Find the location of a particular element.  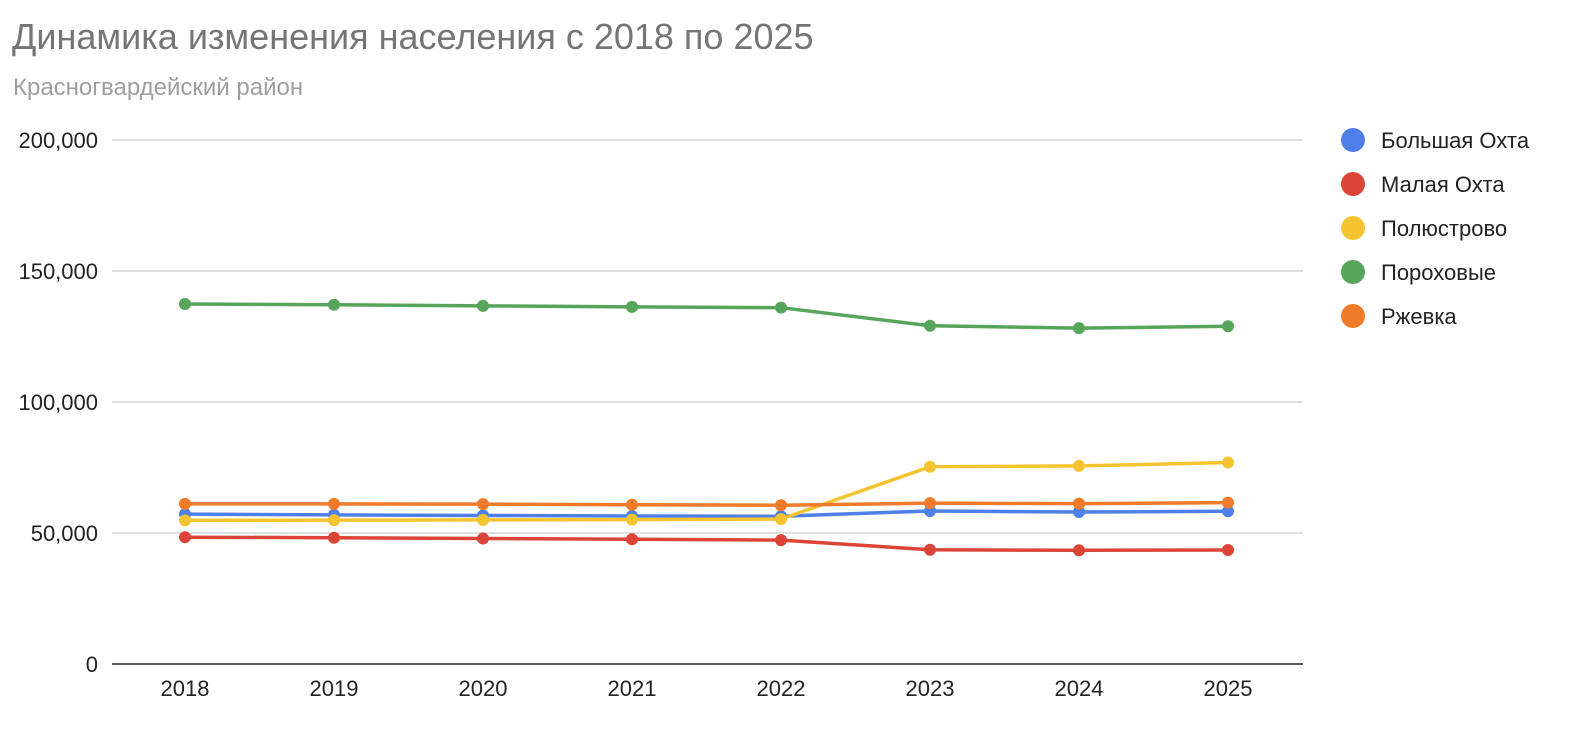

x-tick-label: 2018 is located at coordinates (185, 688).